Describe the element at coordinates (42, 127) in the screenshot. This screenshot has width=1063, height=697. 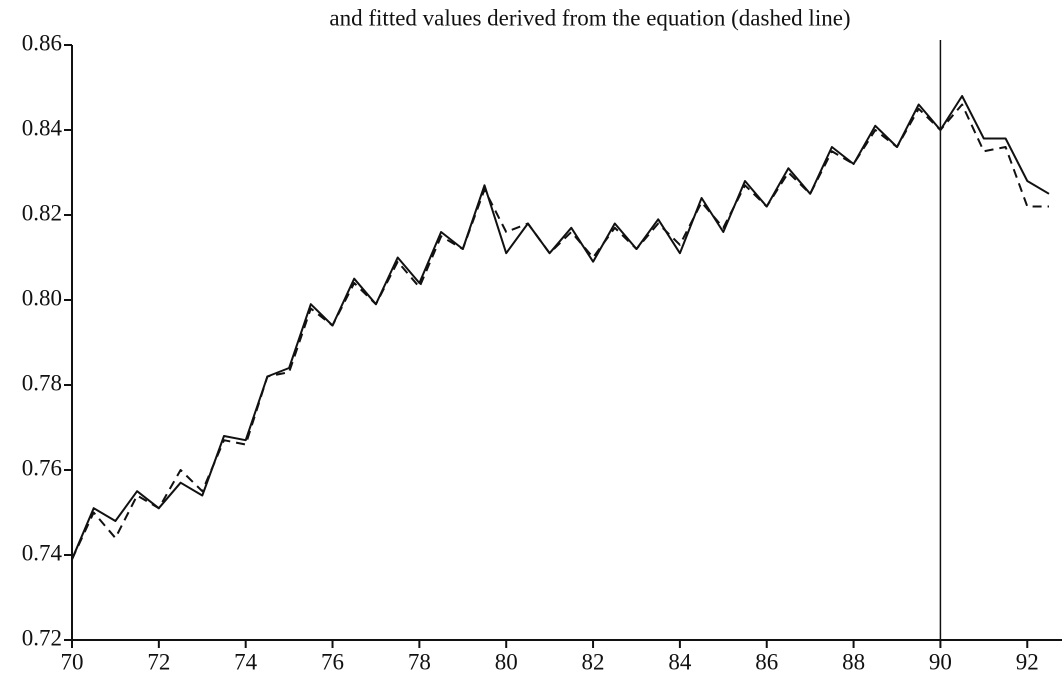
I see `y-tick-label: 0.84` at that location.